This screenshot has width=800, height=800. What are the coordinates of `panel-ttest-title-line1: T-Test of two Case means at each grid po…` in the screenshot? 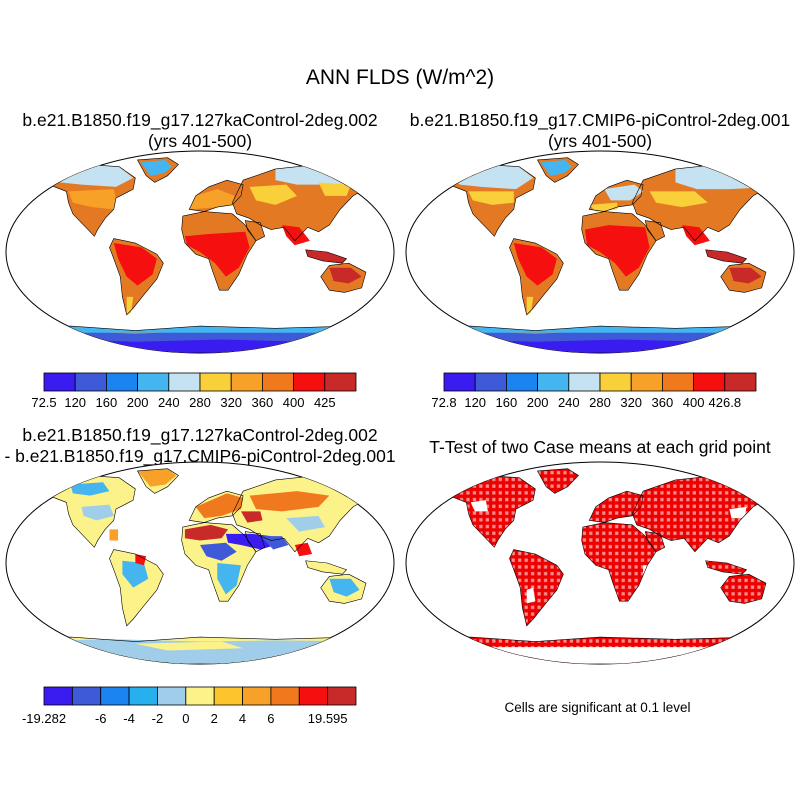 It's located at (600, 447).